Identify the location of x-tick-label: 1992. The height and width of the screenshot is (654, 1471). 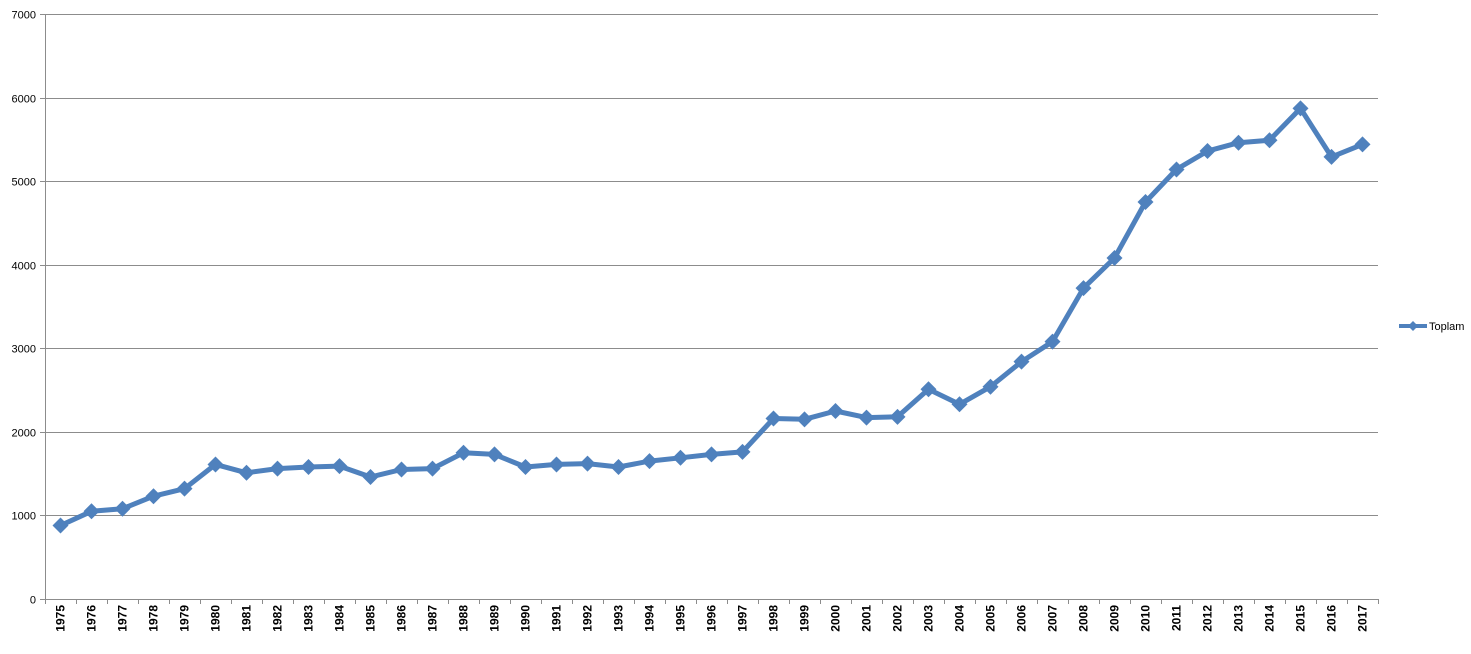
(588, 618).